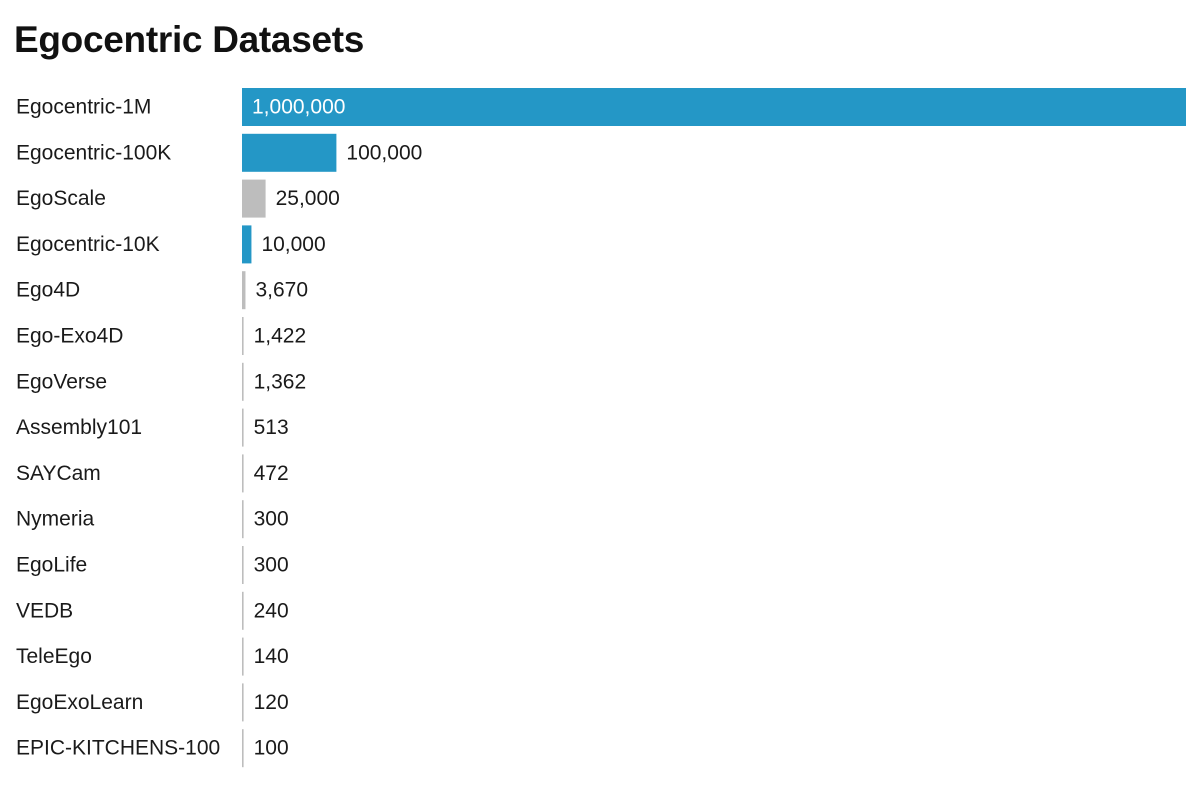 This screenshot has height=785, width=1200. I want to click on value-label: 3,670, so click(281, 290).